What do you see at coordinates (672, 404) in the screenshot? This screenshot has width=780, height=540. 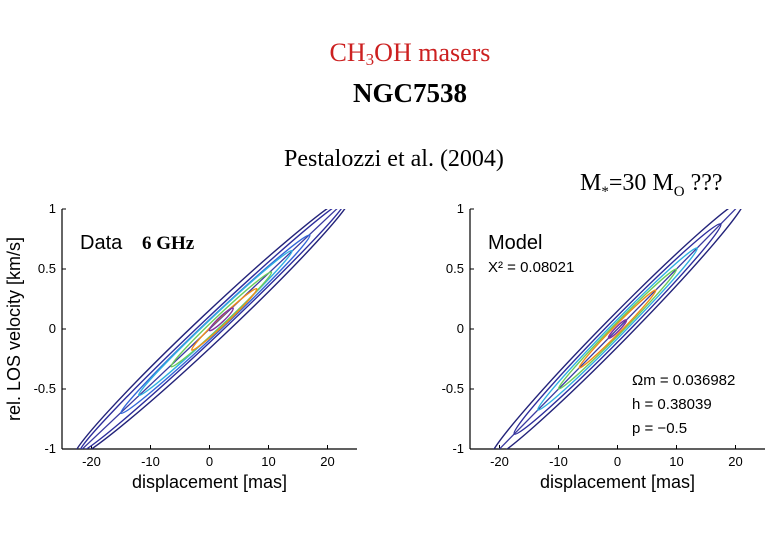 I see `model-parameter: h = 0.38039` at bounding box center [672, 404].